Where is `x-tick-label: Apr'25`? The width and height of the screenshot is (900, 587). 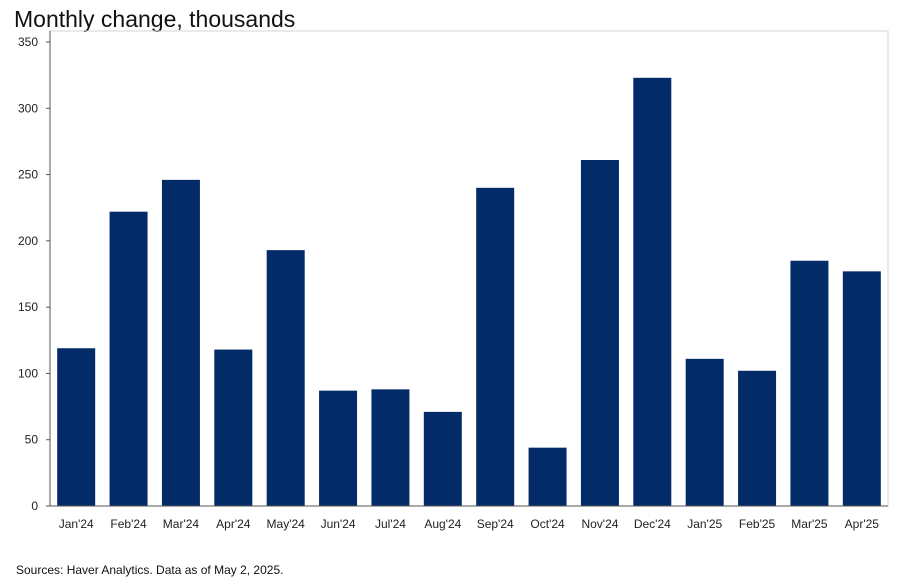 x-tick-label: Apr'25 is located at coordinates (862, 524).